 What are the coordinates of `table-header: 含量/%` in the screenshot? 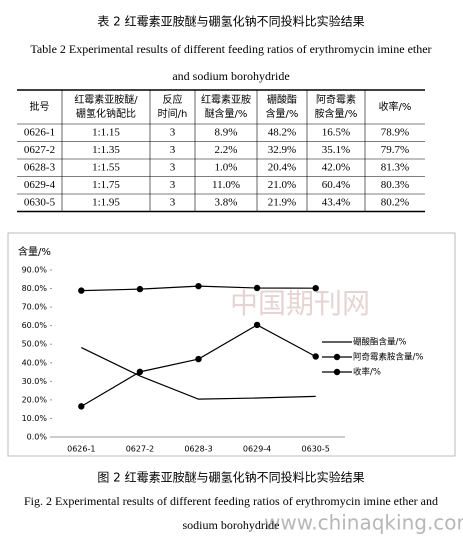 It's located at (282, 113).